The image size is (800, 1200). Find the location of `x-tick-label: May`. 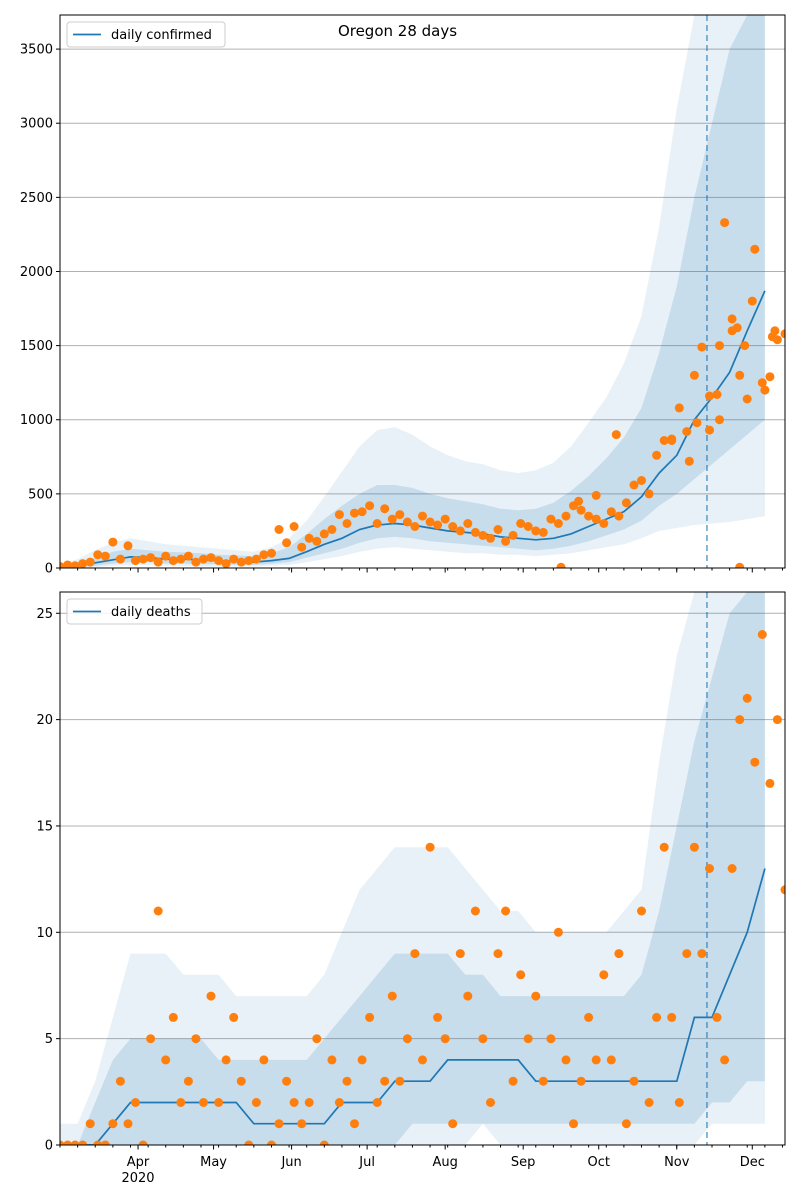

x-tick-label: May is located at coordinates (213, 1162).